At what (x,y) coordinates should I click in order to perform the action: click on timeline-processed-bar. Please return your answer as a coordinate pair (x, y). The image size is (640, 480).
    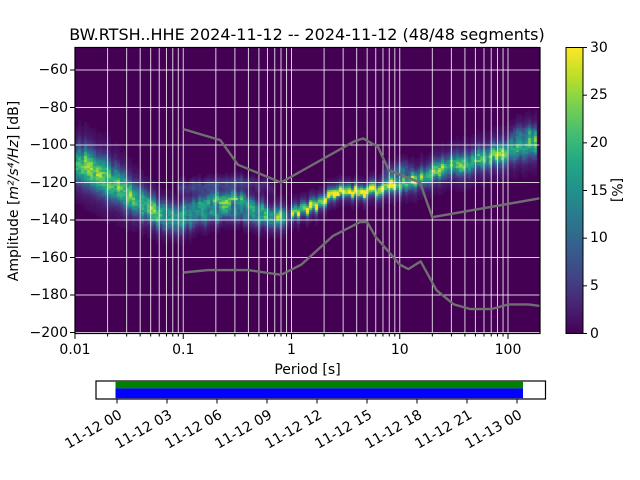
    Looking at the image, I should click on (319, 385).